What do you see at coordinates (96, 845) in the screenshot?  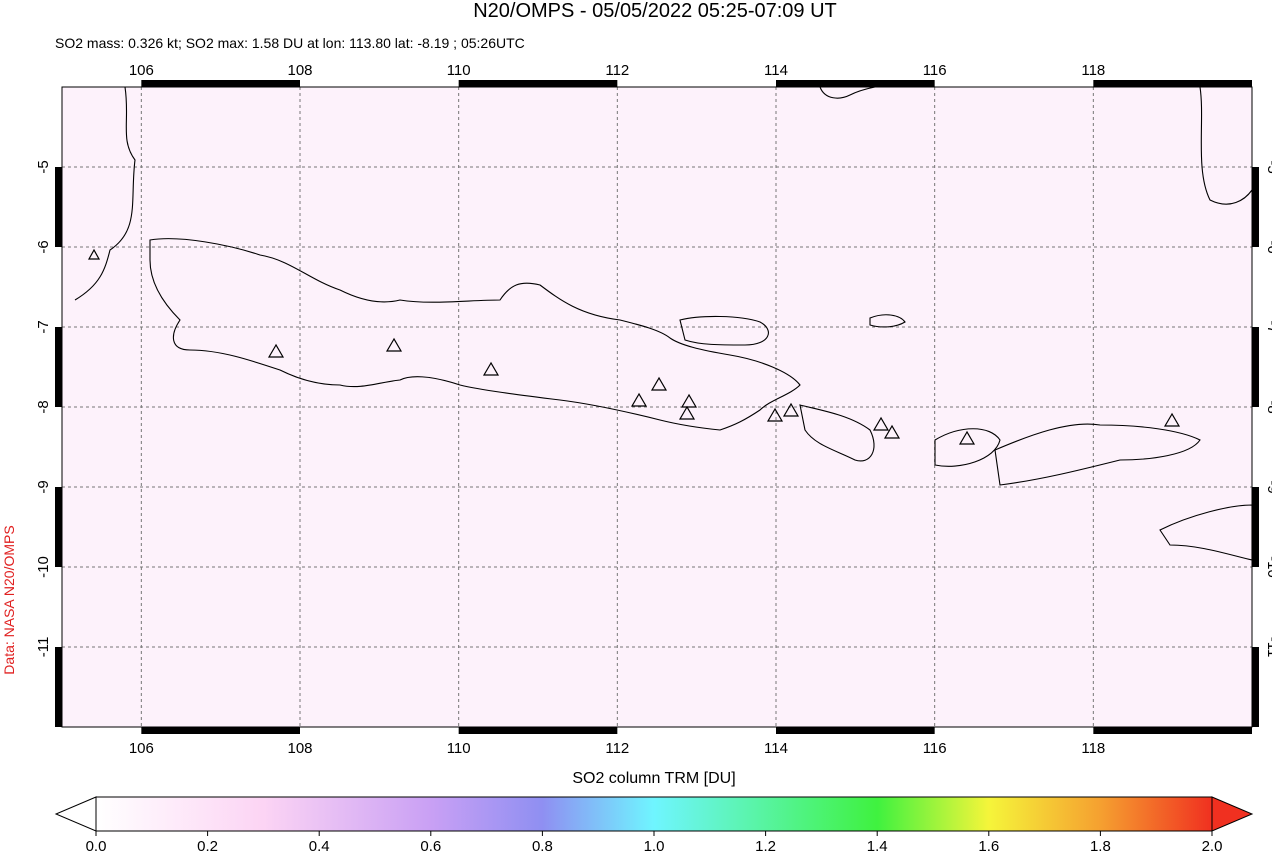 I see `colorbar-tick-label: 0.0` at bounding box center [96, 845].